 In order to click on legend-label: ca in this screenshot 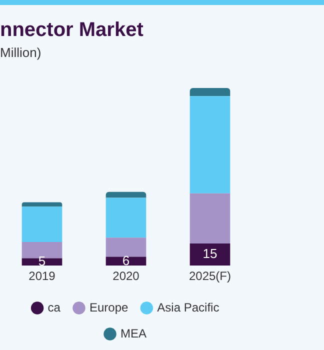, I will do `click(54, 307)`.